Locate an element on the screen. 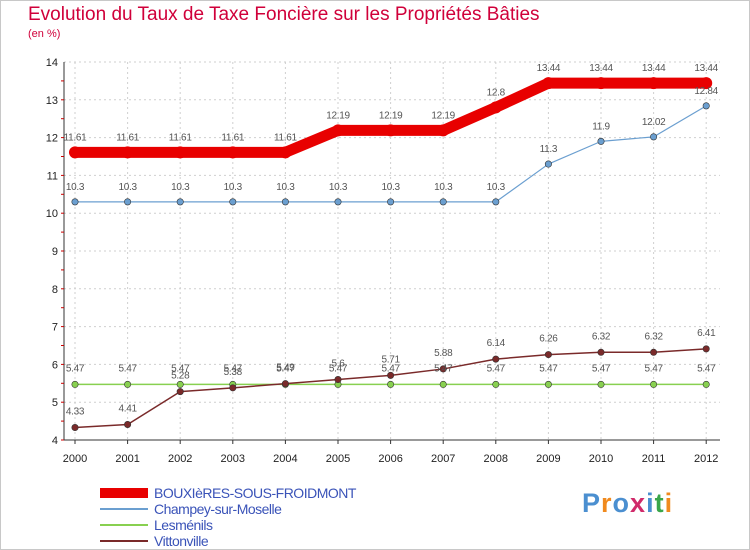  data-label: 11.9 is located at coordinates (601, 126).